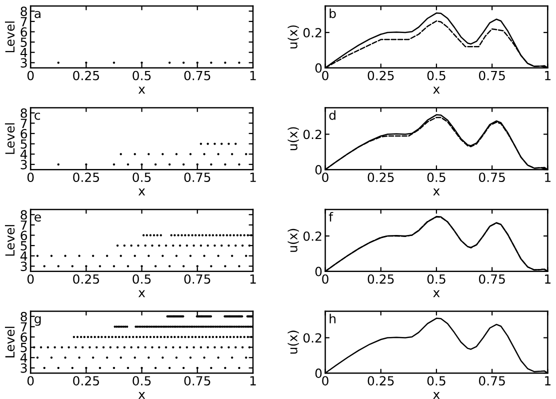 The image size is (556, 399). I want to click on annotation: d, so click(332, 115).